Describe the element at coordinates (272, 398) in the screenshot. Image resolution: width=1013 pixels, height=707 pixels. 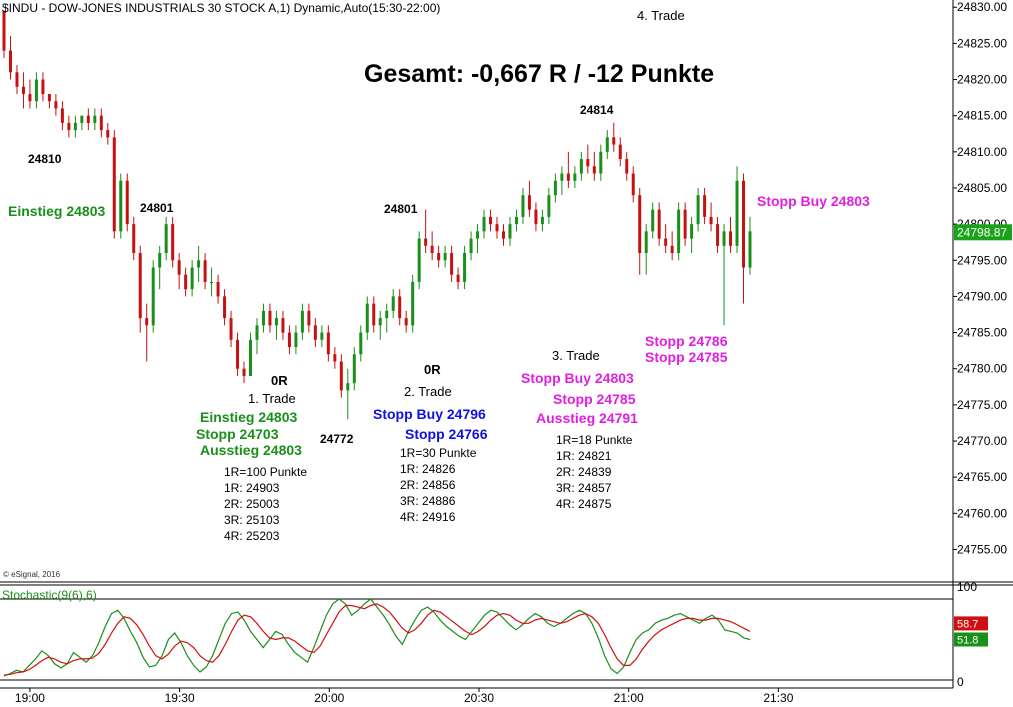
I see `trade-1-label: 1. Trade` at that location.